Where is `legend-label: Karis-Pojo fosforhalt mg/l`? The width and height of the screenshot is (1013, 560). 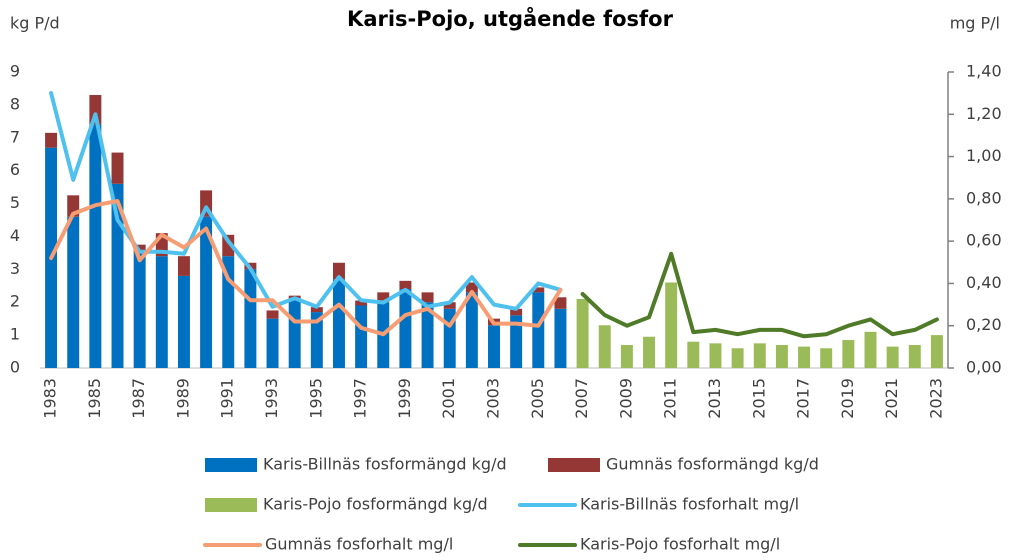
legend-label: Karis-Pojo fosforhalt mg/l is located at coordinates (680, 544).